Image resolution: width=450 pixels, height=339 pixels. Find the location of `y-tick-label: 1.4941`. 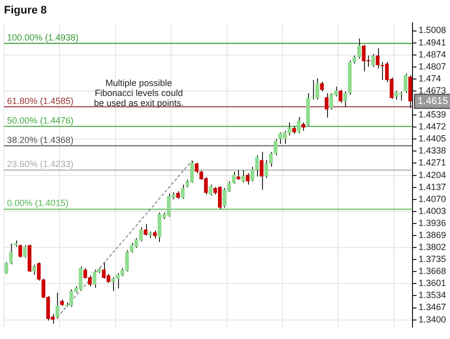

y-tick-label: 1.4941 is located at coordinates (432, 42).